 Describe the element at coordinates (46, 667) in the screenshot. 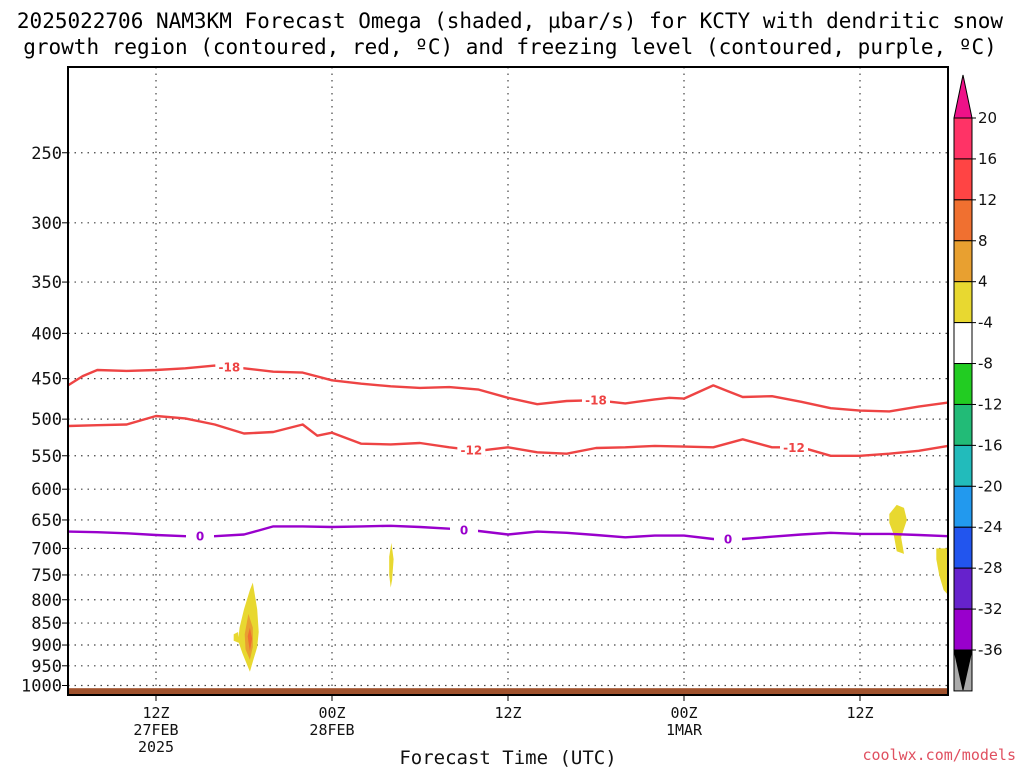

I see `y-tick-label-950: 950` at that location.